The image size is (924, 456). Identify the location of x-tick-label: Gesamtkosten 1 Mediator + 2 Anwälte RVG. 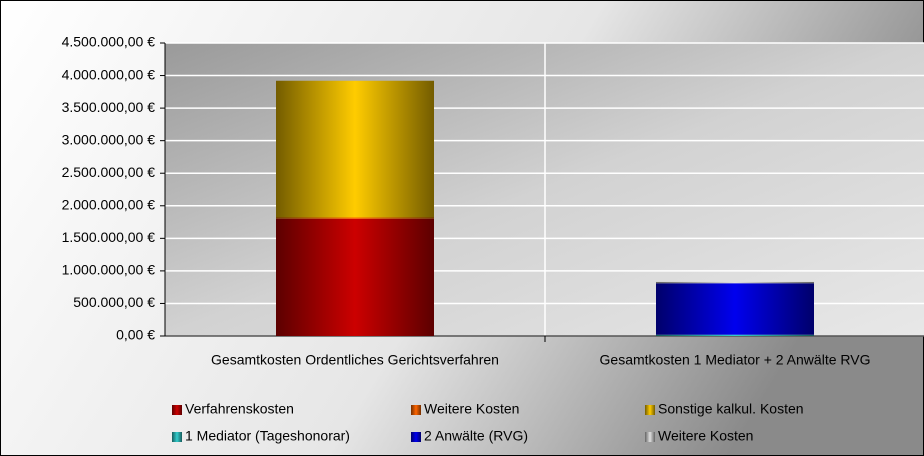
(735, 360).